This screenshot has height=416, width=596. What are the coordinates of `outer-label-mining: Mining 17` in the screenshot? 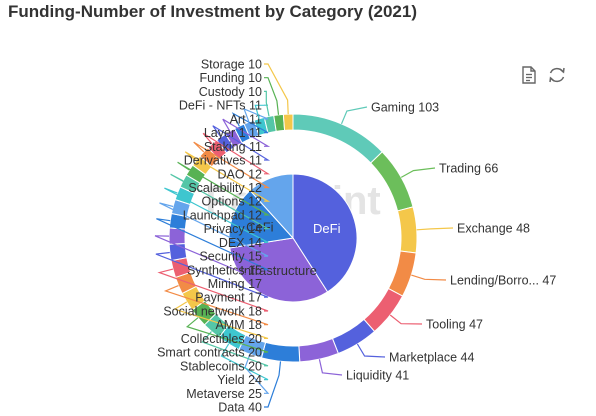 It's located at (235, 284).